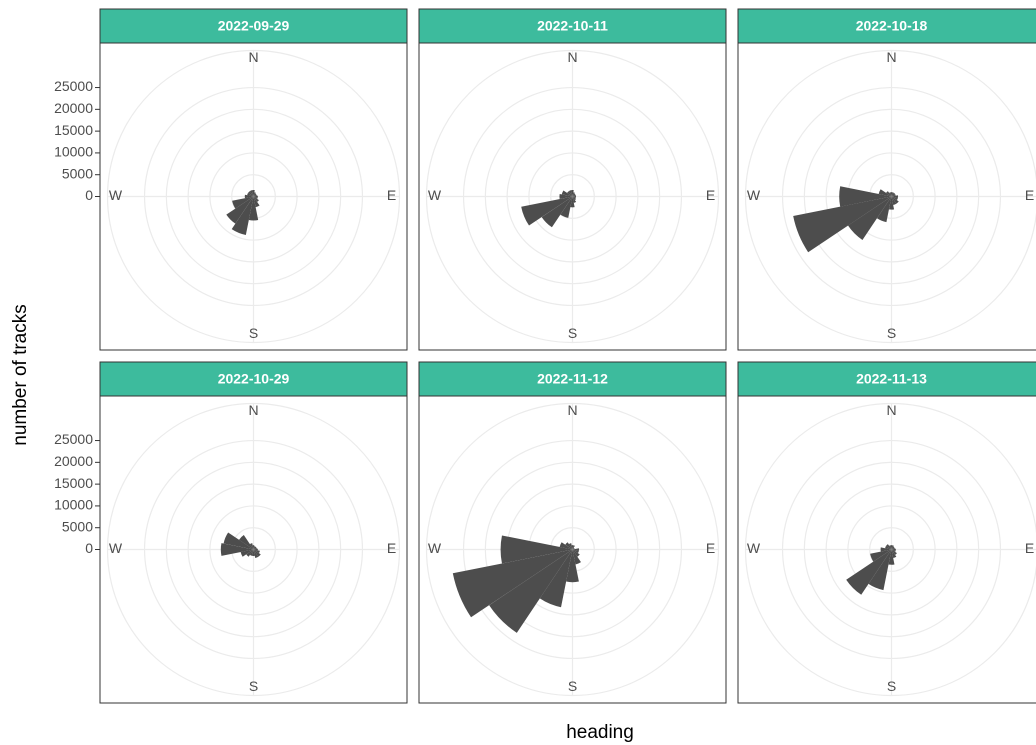 This screenshot has height=745, width=1036. I want to click on facet: 2022-10-11 N E S W, so click(572, 179).